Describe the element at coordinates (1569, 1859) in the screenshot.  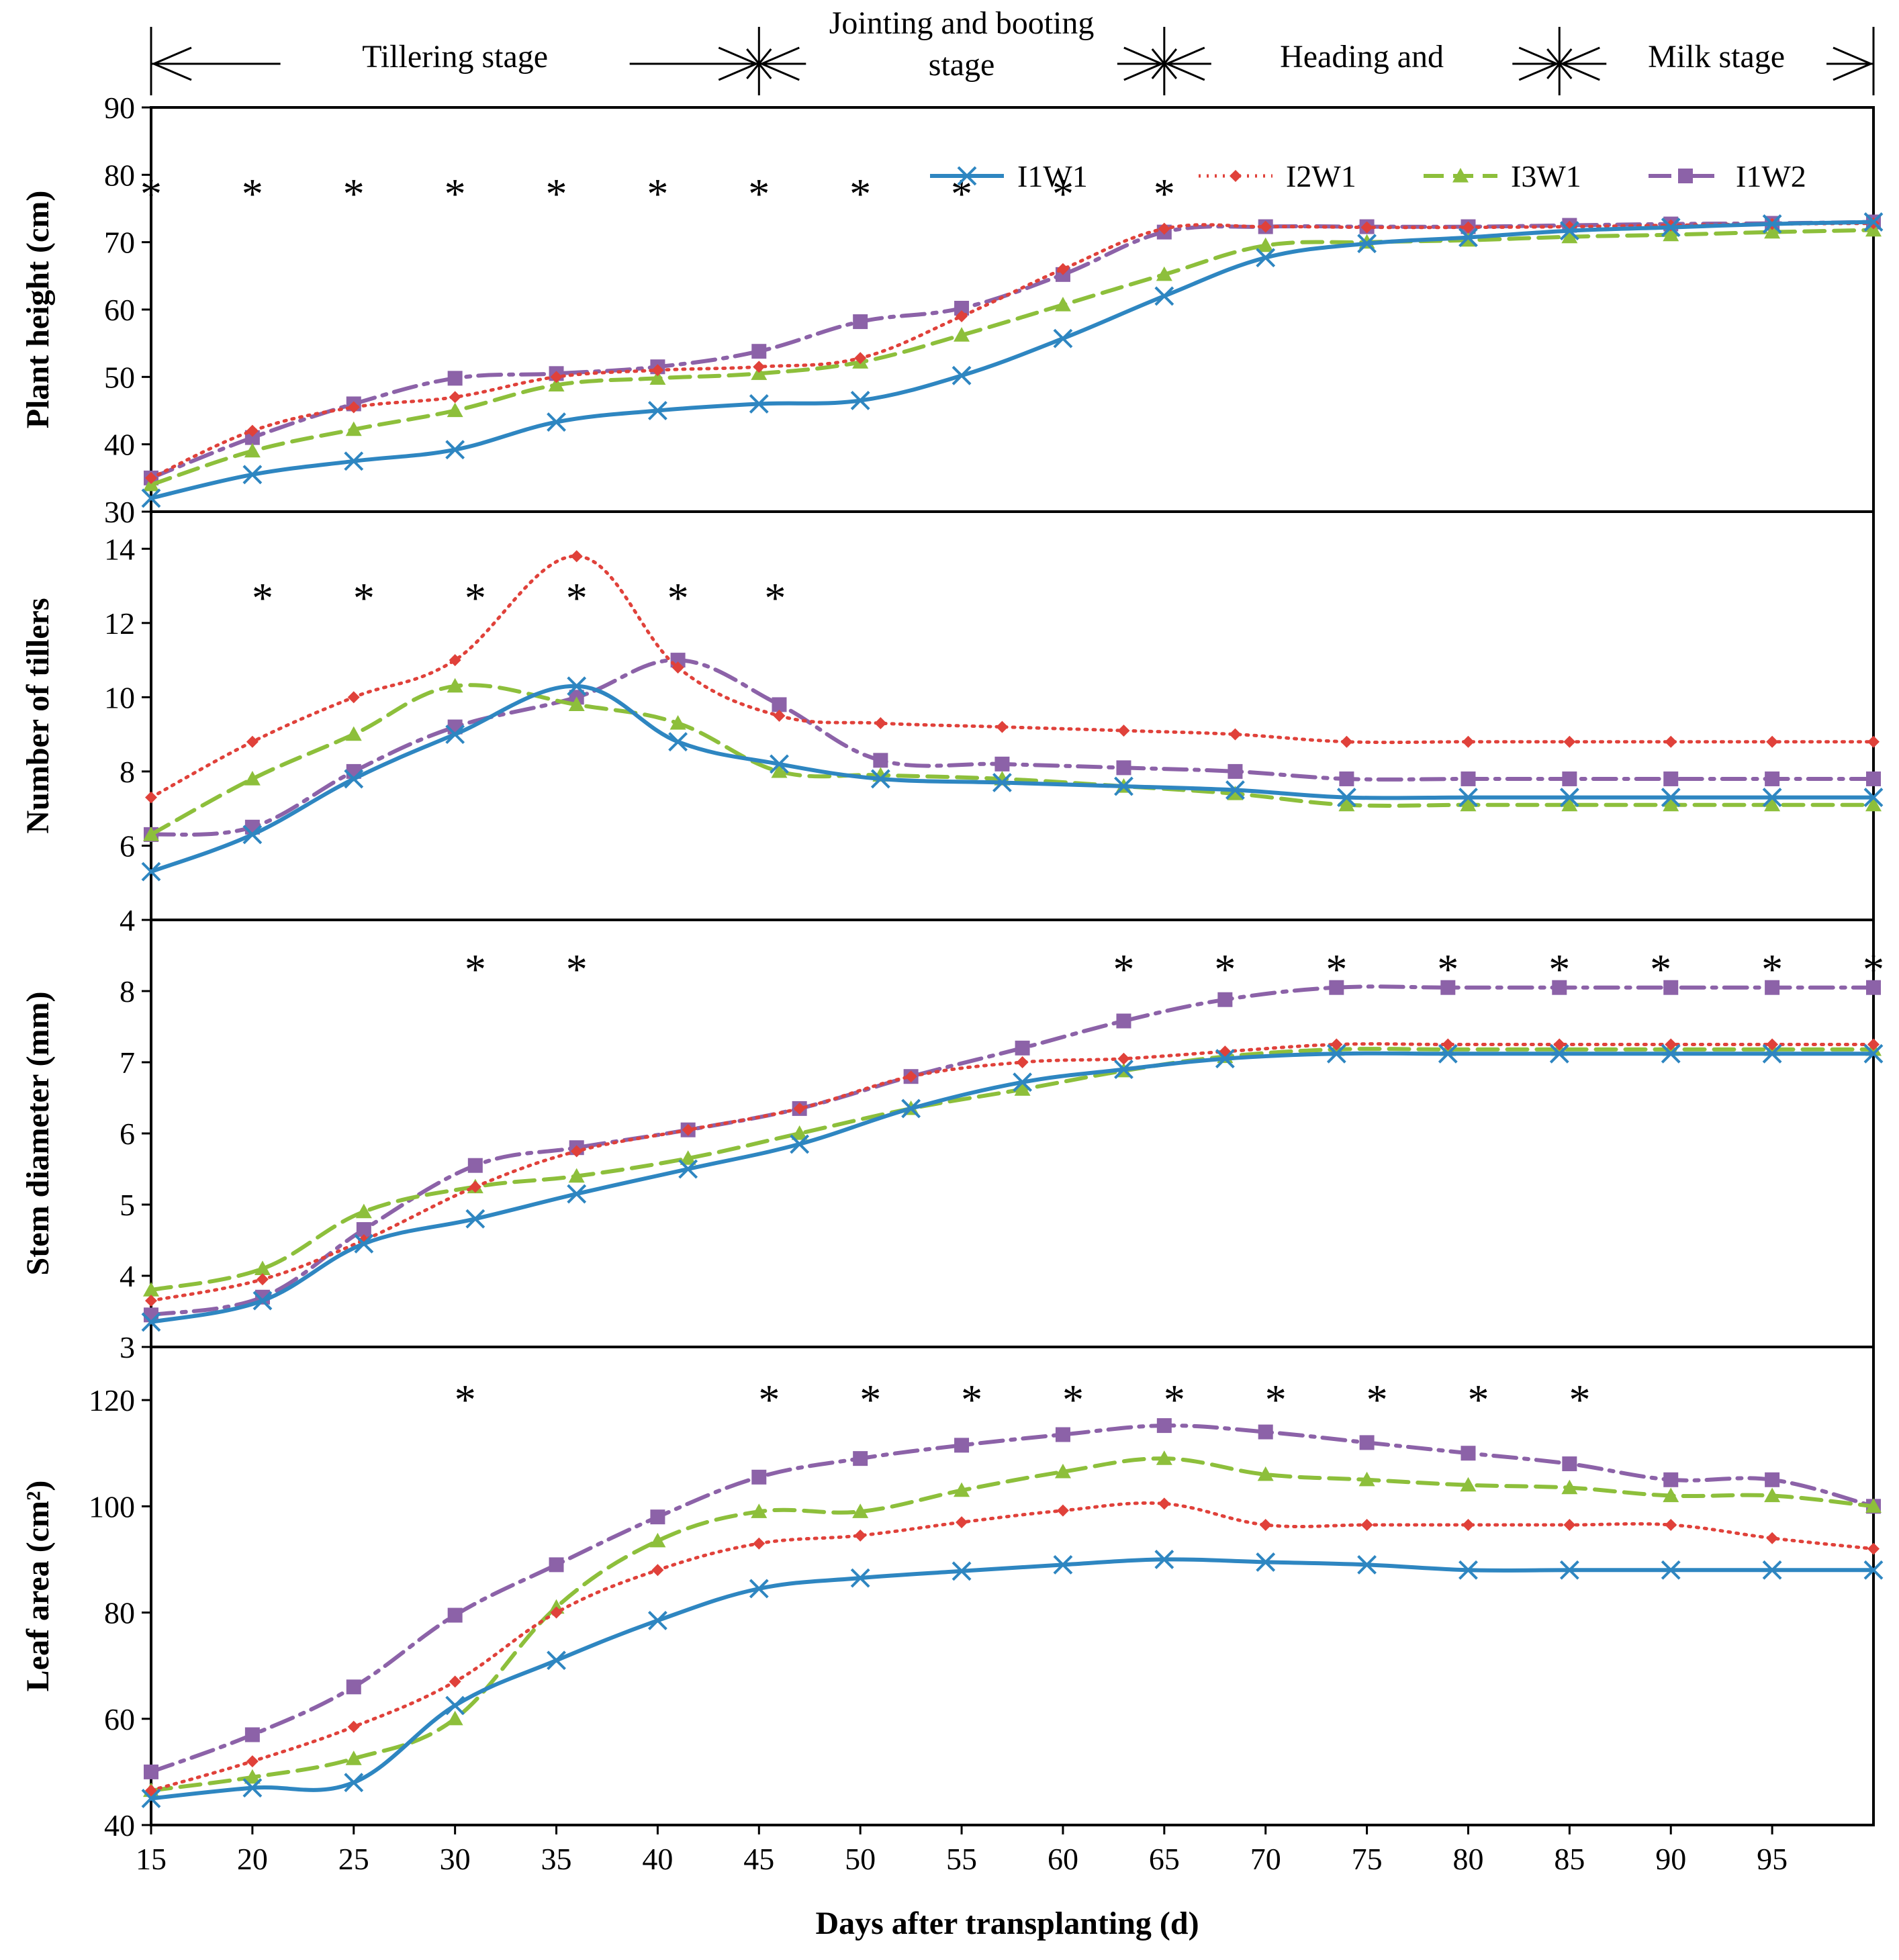
I see `x-tick-label: 85` at that location.